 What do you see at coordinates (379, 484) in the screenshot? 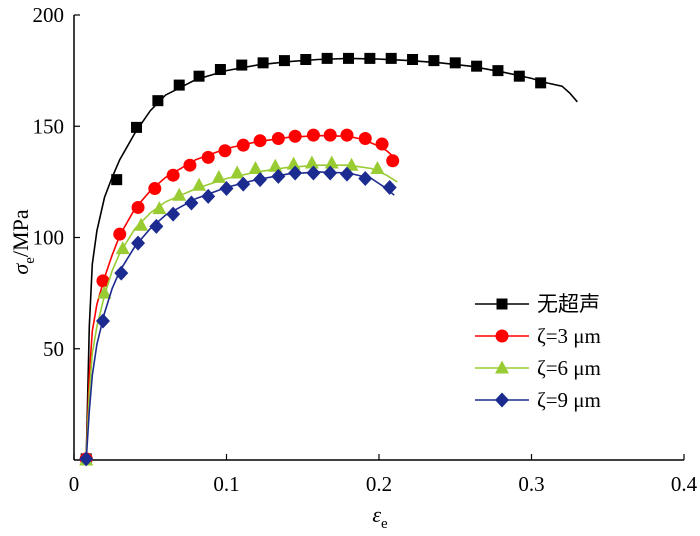
I see `x-tick-label: 0.2` at bounding box center [379, 484].